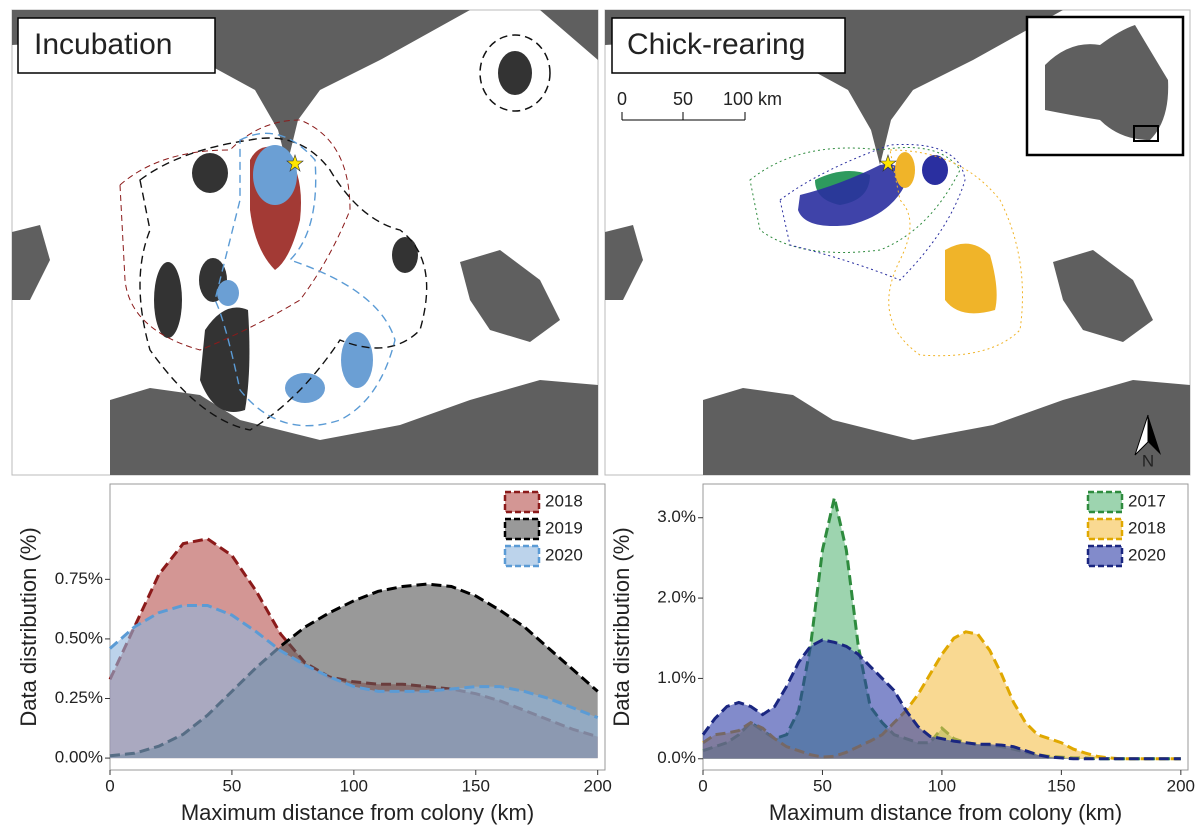 Image resolution: width=1199 pixels, height=832 pixels. Describe the element at coordinates (752, 99) in the screenshot. I see `scale-label: 100 km` at that location.